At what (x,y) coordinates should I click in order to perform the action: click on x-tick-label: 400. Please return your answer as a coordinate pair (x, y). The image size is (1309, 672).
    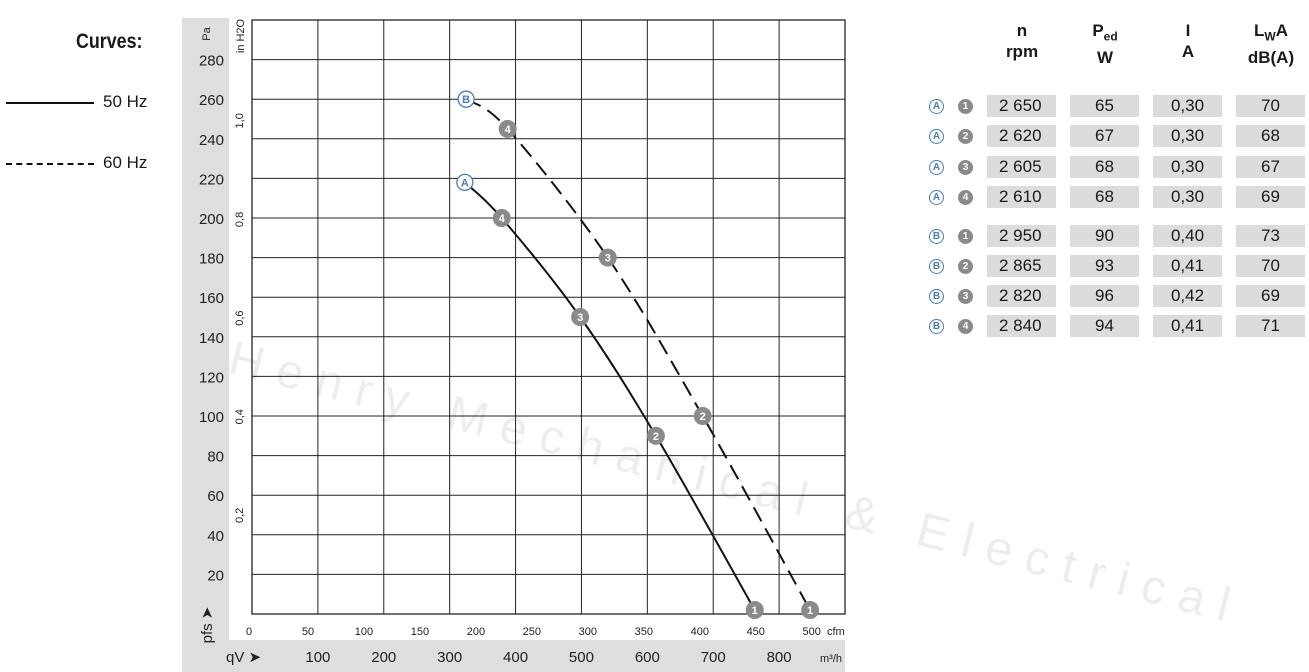
    Looking at the image, I should click on (515, 657).